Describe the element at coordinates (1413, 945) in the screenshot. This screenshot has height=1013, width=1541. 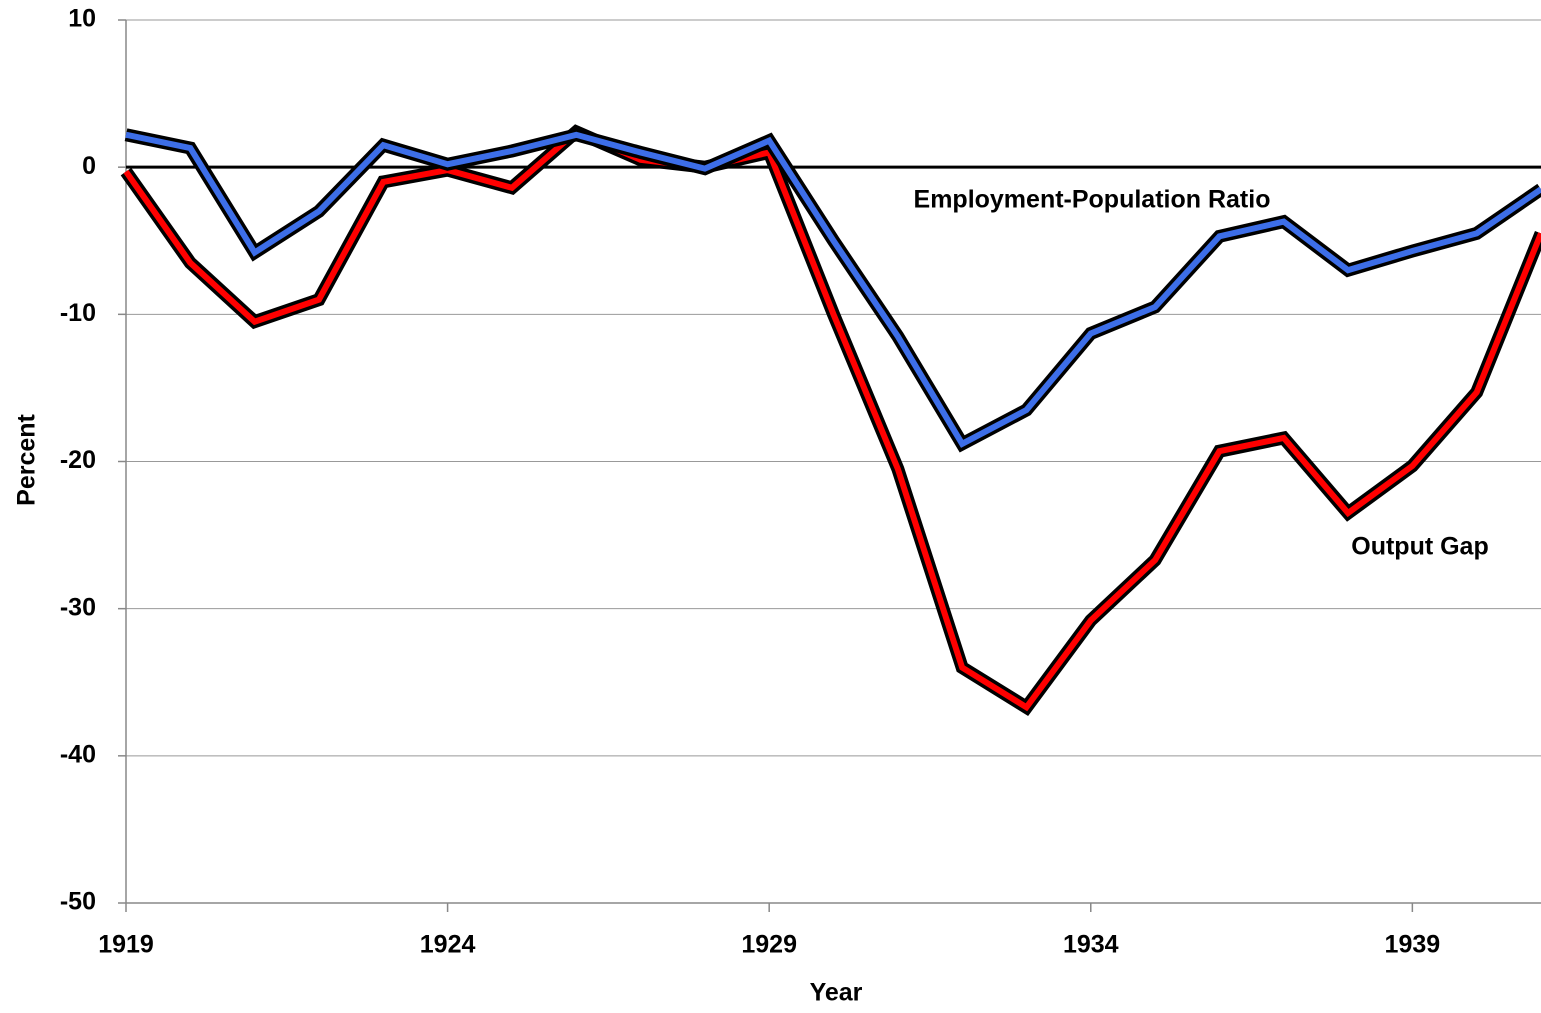
I see `x-tick-label: 1939` at that location.